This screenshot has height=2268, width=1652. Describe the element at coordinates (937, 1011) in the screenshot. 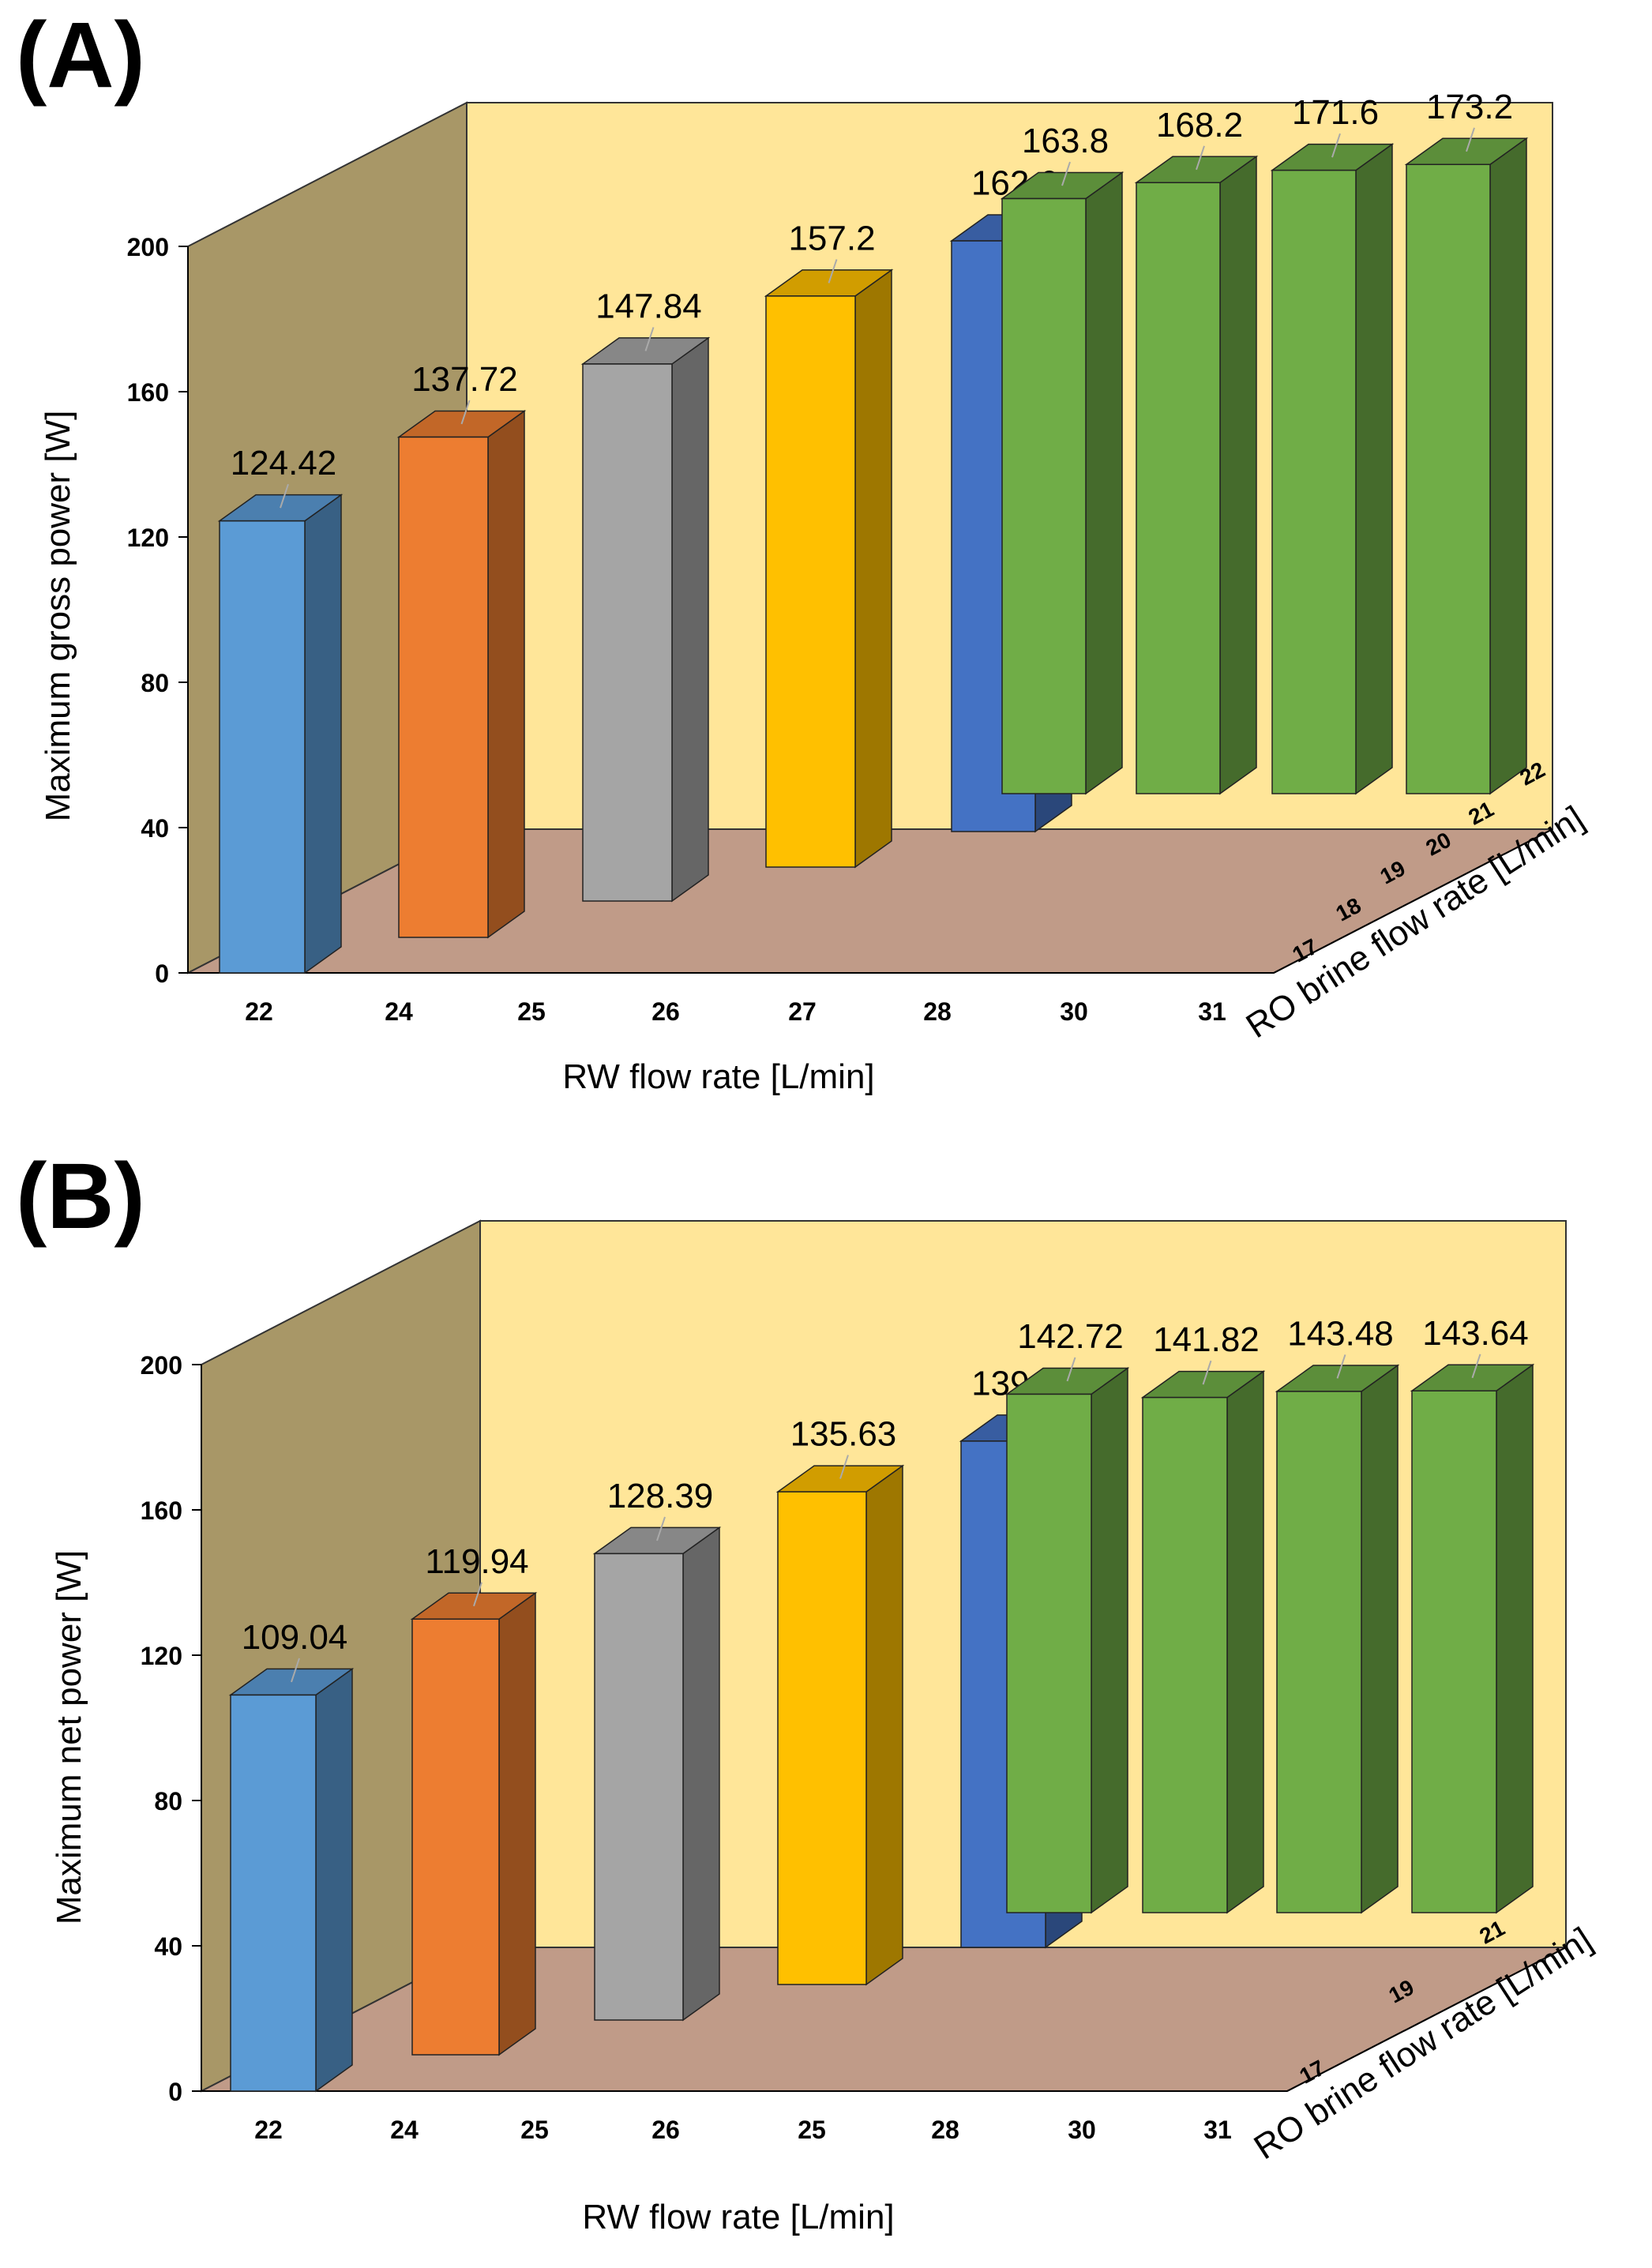

I see `x-tick-label: 28` at that location.